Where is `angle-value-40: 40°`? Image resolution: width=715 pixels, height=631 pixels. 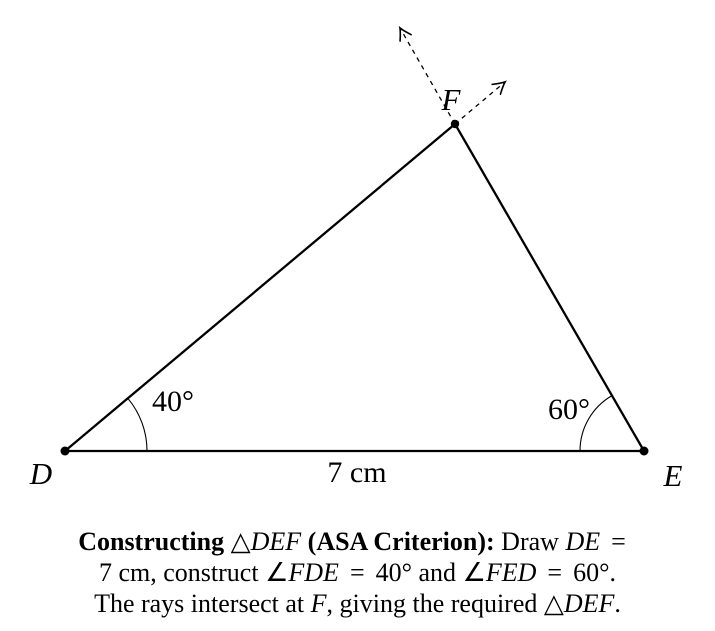
angle-value-40: 40° is located at coordinates (394, 572).